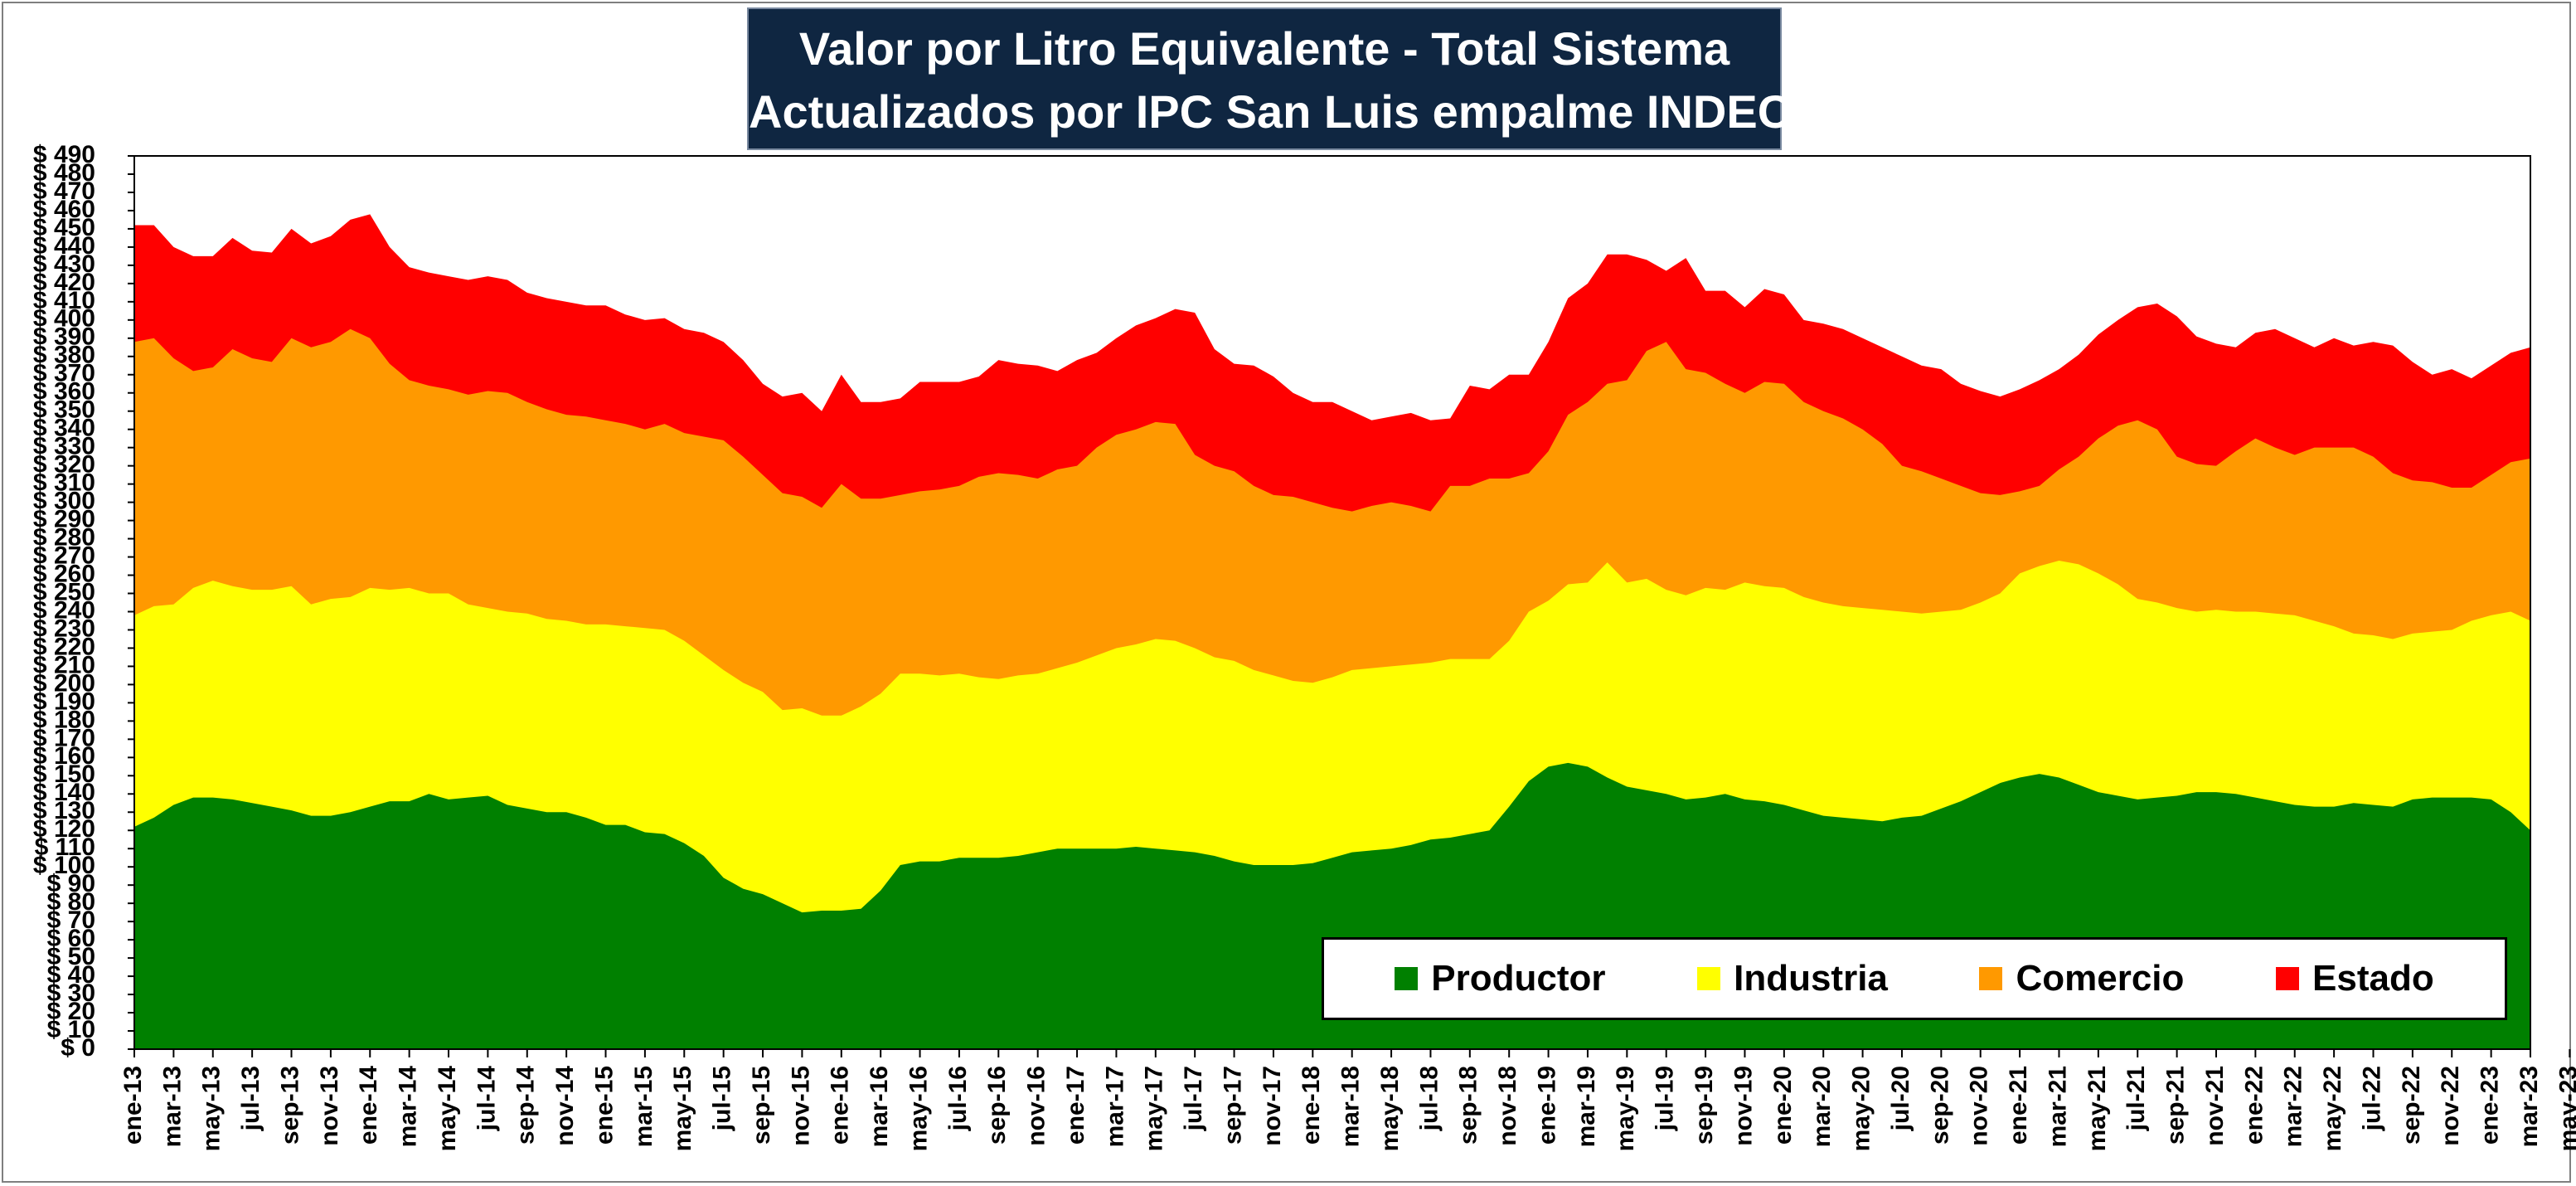 The width and height of the screenshot is (2576, 1186). Describe the element at coordinates (1783, 1105) in the screenshot. I see `x-tick-label: ene-20` at that location.